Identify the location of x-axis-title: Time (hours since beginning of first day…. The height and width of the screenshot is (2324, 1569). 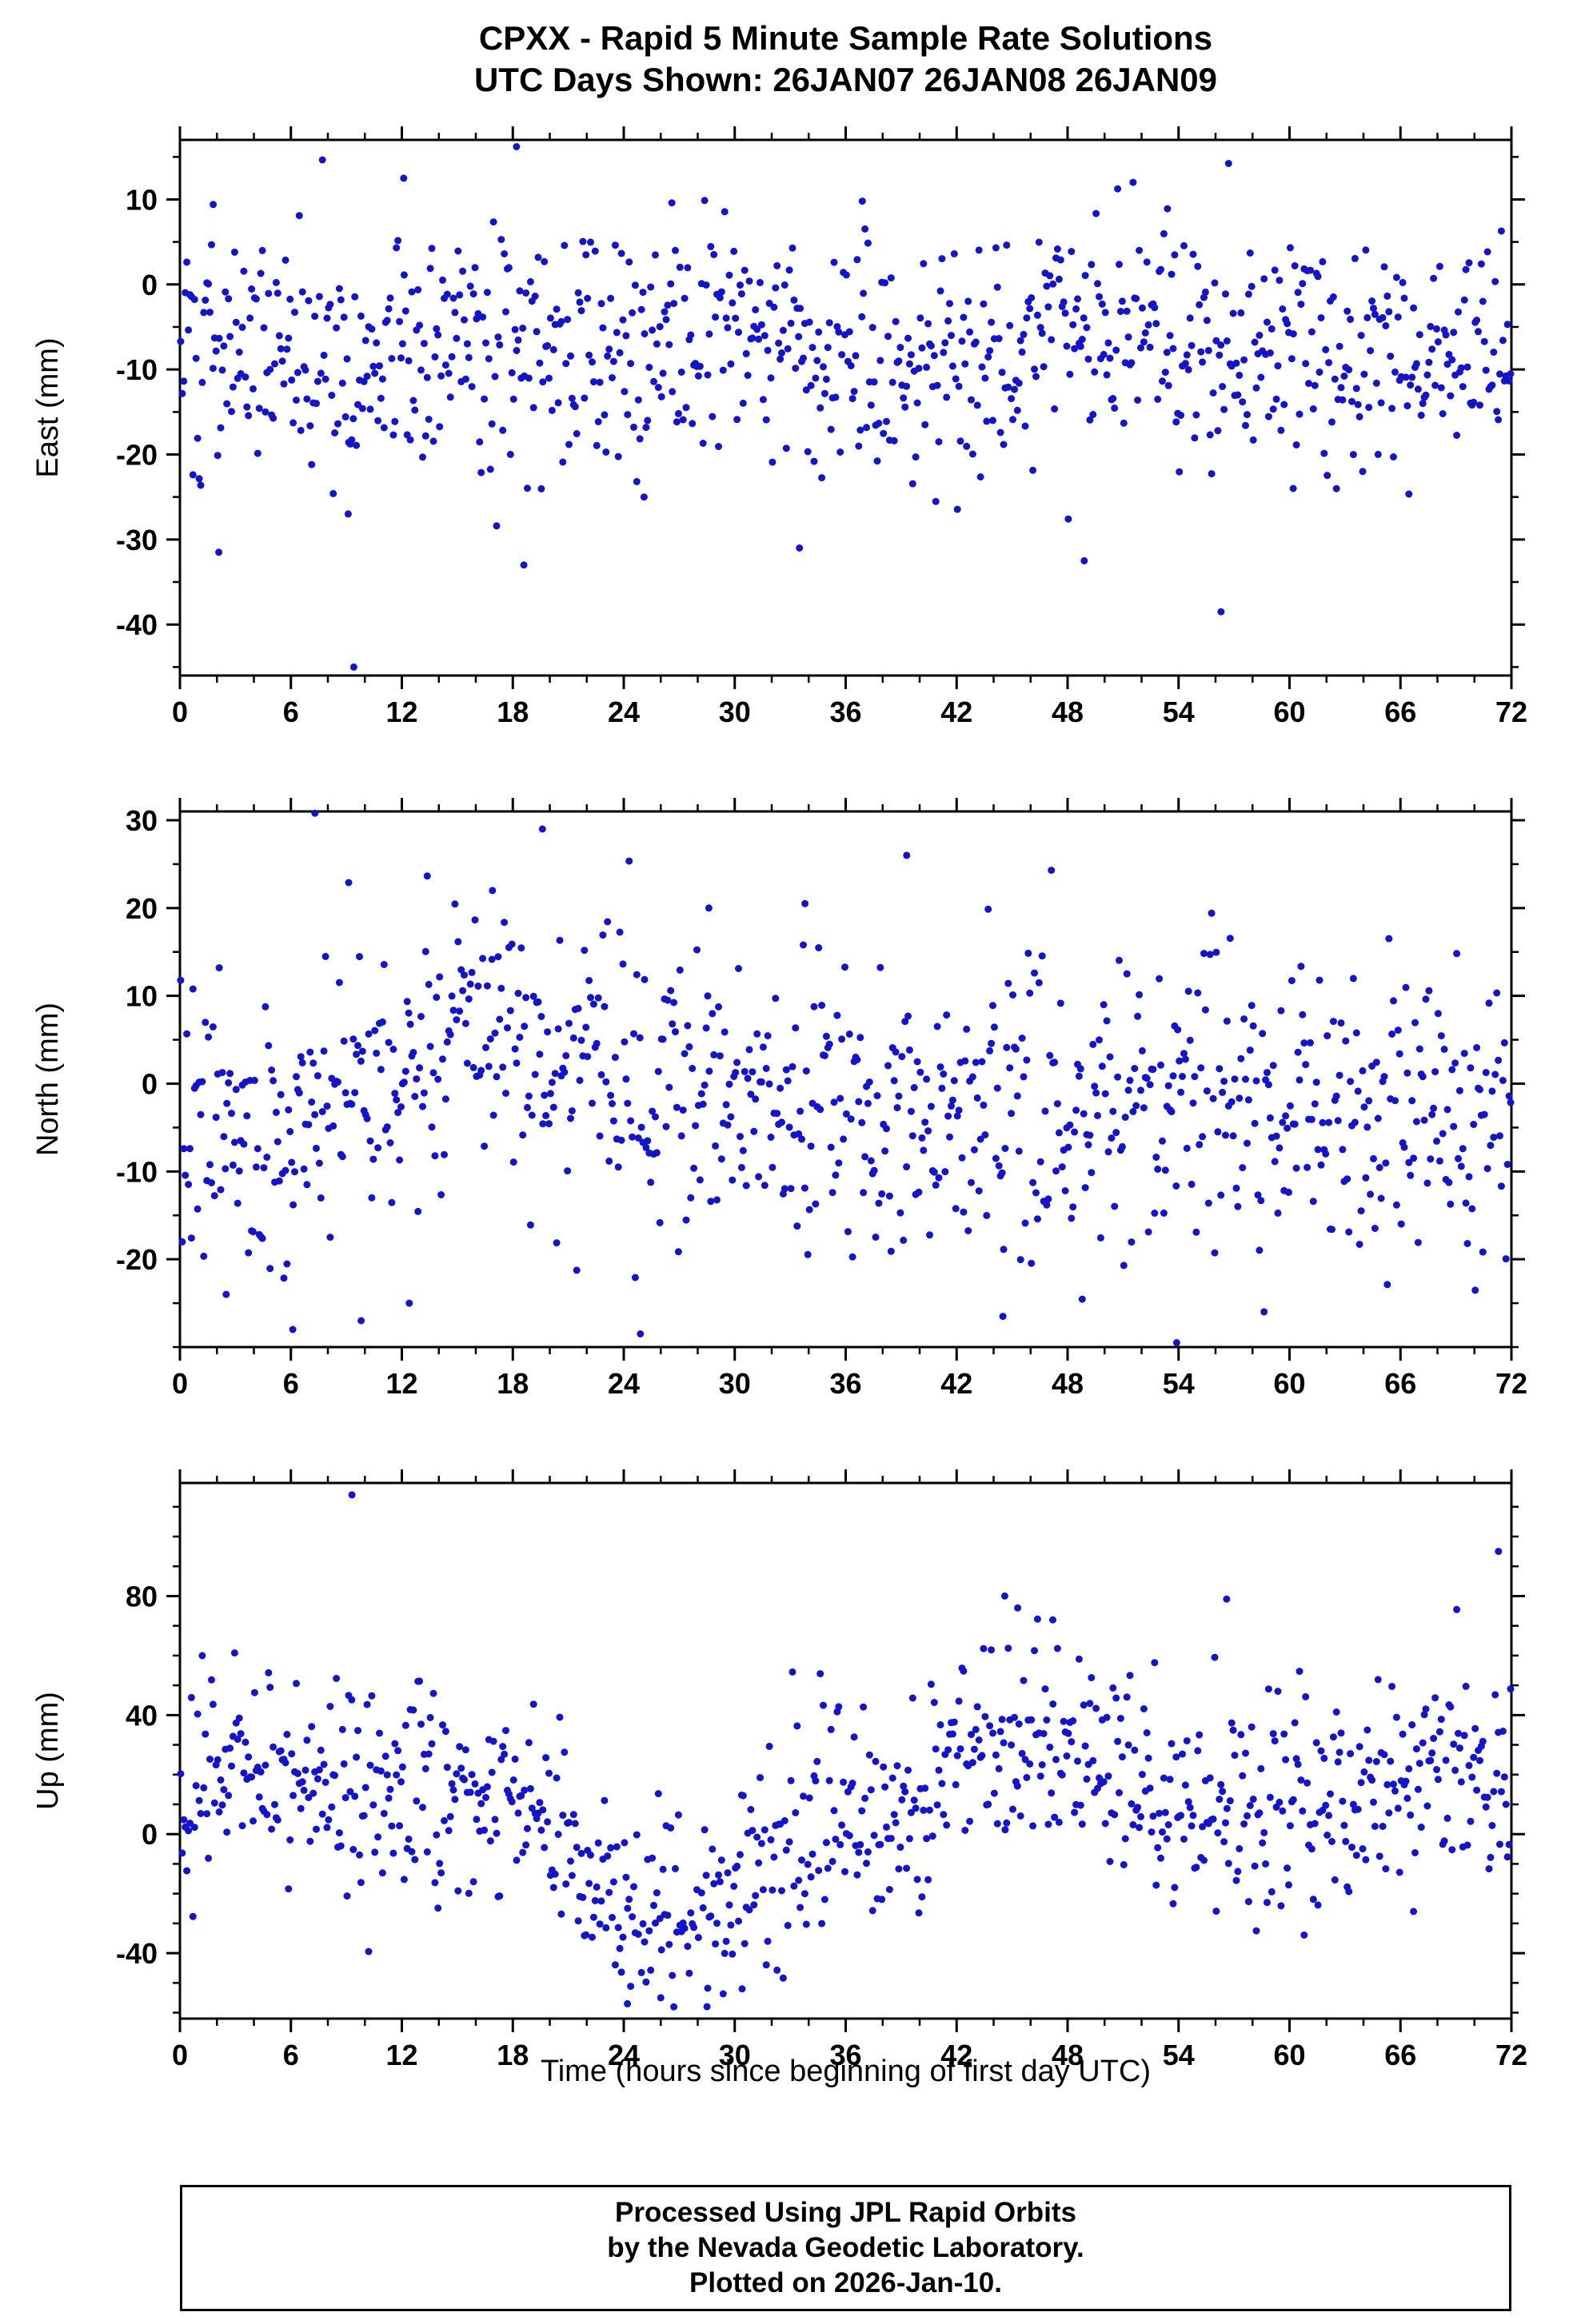
(846, 2072).